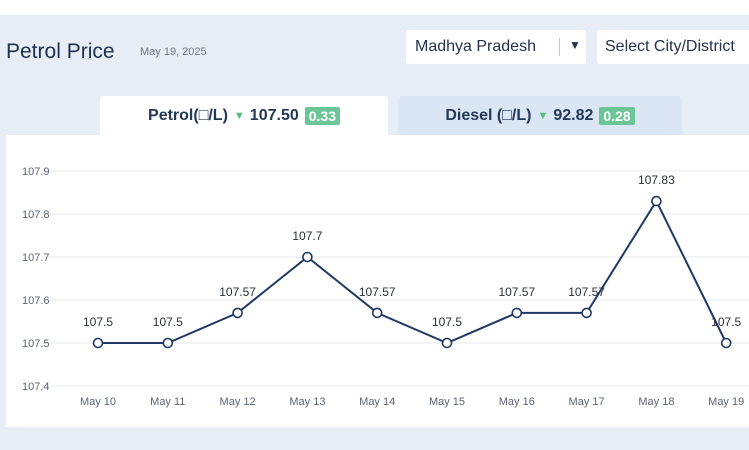 This screenshot has height=450, width=749. What do you see at coordinates (670, 46) in the screenshot?
I see `city-dropdown-placeholder: Select City/District` at bounding box center [670, 46].